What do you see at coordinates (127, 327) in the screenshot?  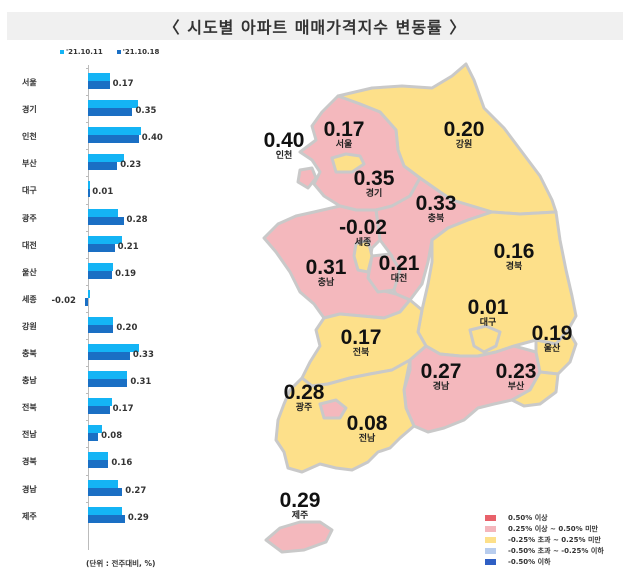 I see `bar-value-label: 0.20` at bounding box center [127, 327].